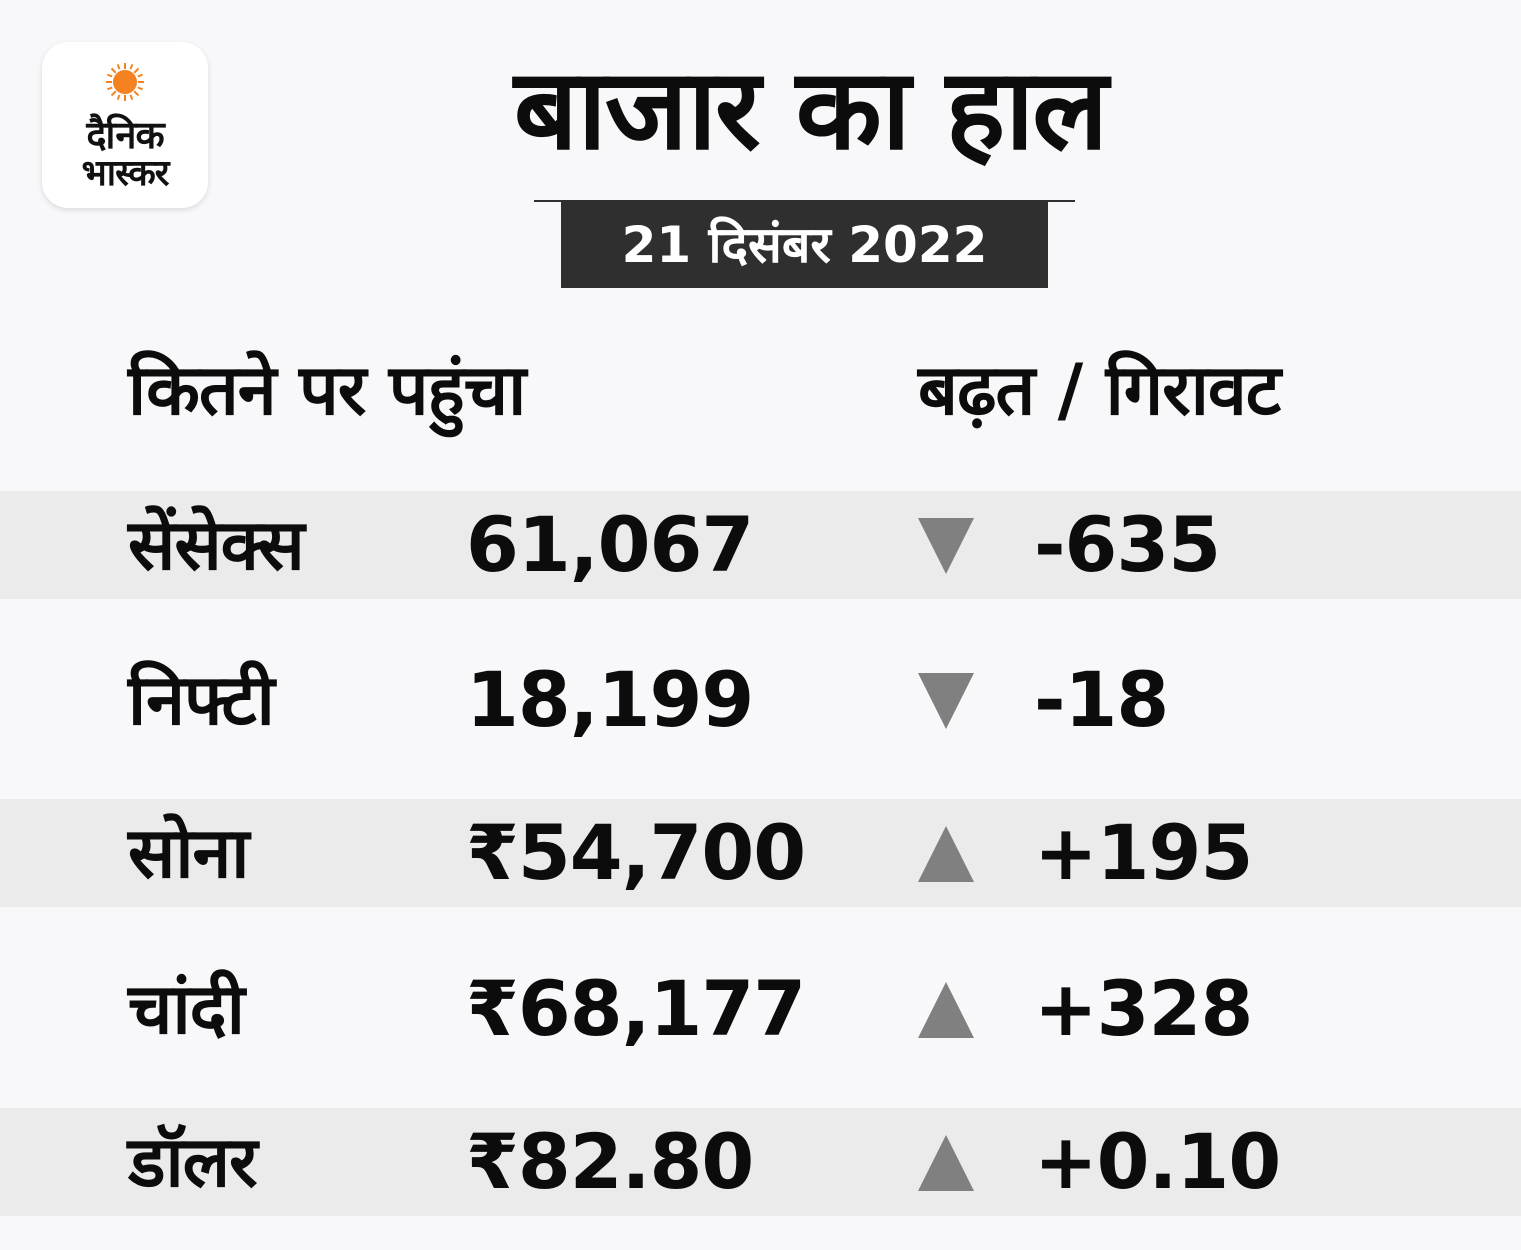 Image resolution: width=1521 pixels, height=1250 pixels. Describe the element at coordinates (327, 390) in the screenshot. I see `column-header-value: कितने पर पहुंचा` at that location.